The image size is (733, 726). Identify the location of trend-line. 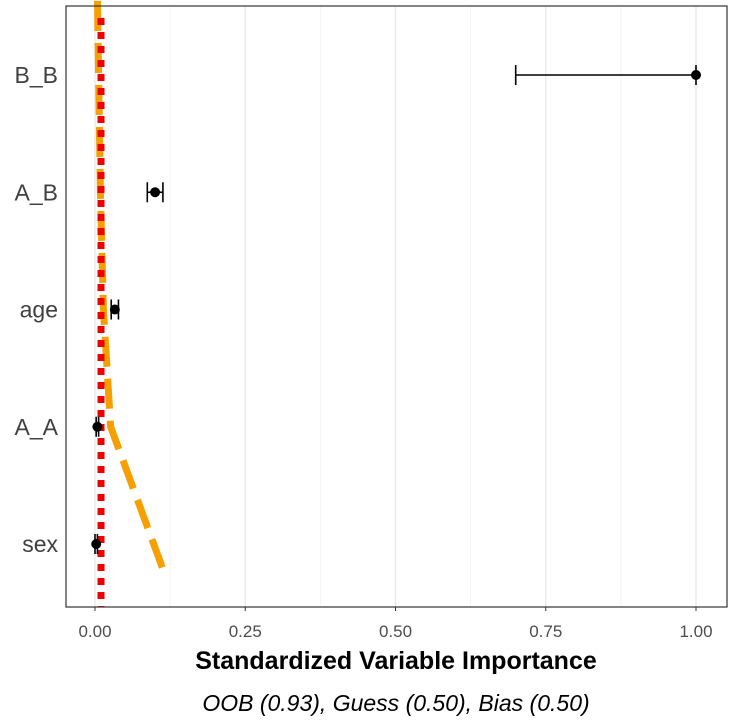
(129, 284).